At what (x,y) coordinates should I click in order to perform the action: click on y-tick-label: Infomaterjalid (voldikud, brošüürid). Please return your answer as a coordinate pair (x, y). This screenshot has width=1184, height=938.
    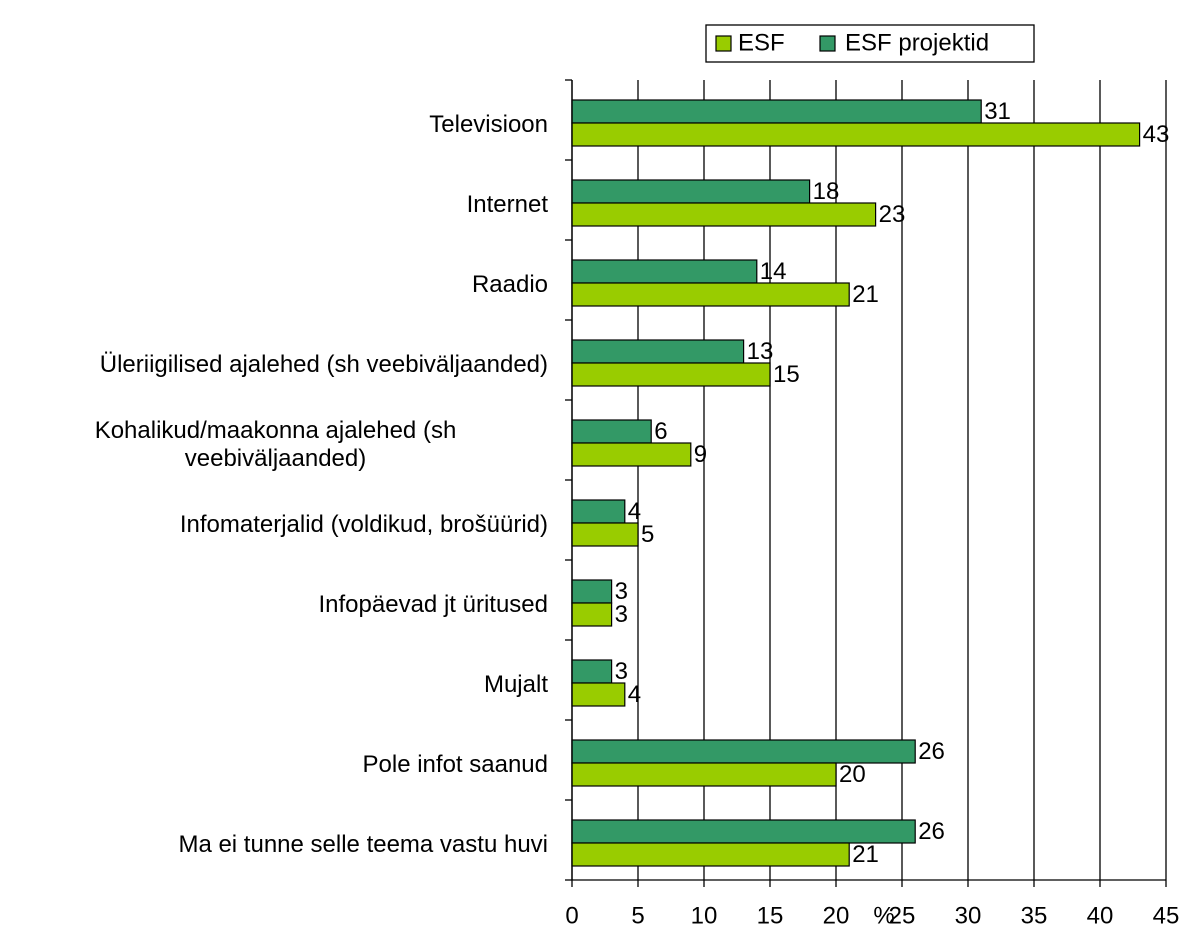
    Looking at the image, I should click on (363, 524).